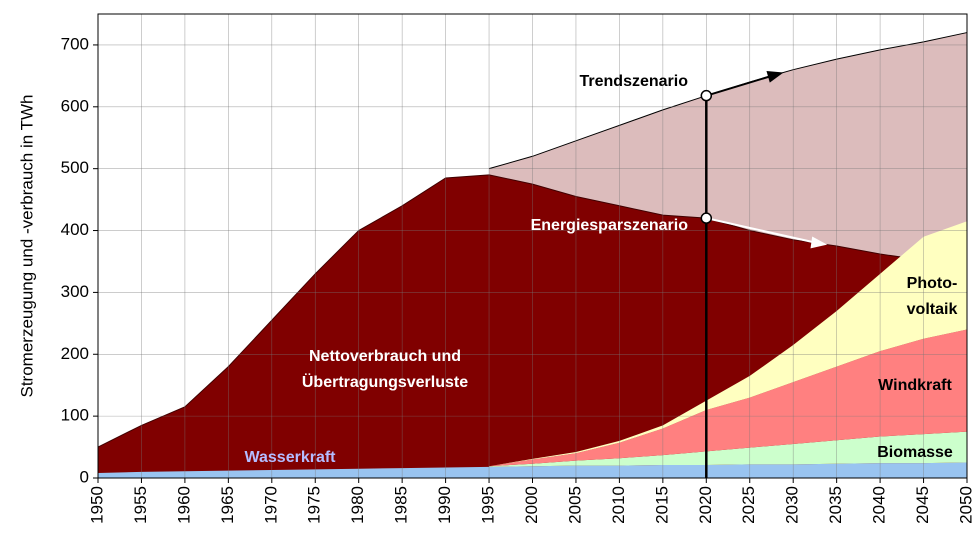 The width and height of the screenshot is (975, 541). What do you see at coordinates (661, 505) in the screenshot?
I see `x-tick-label: 2015` at bounding box center [661, 505].